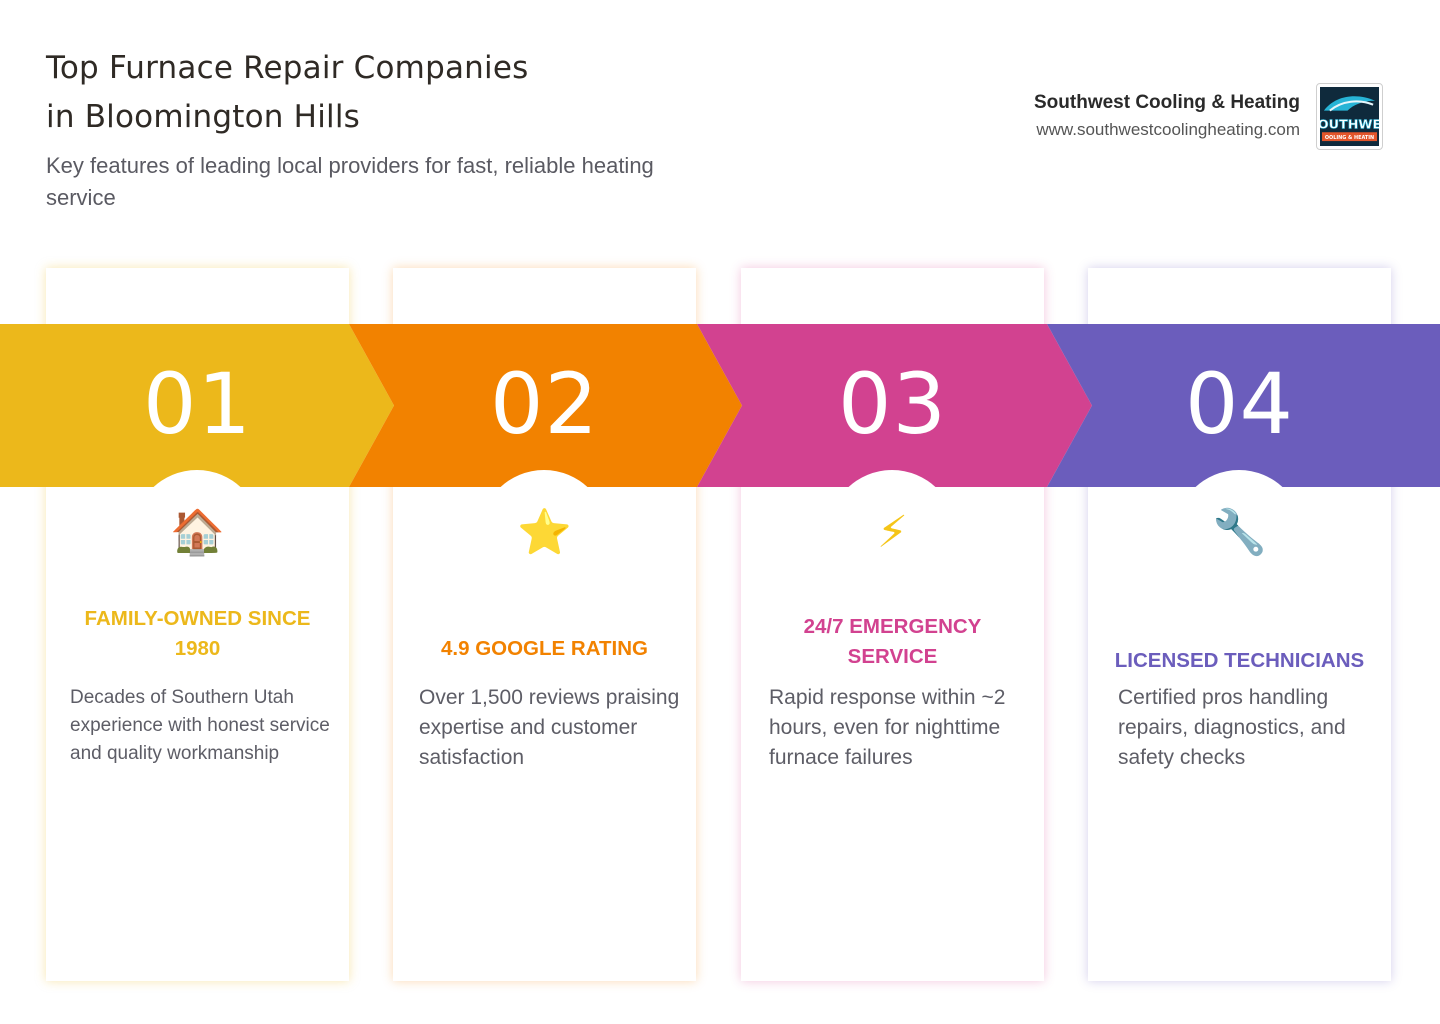 The width and height of the screenshot is (1440, 1024). I want to click on step-4-number: 04, so click(1239, 404).